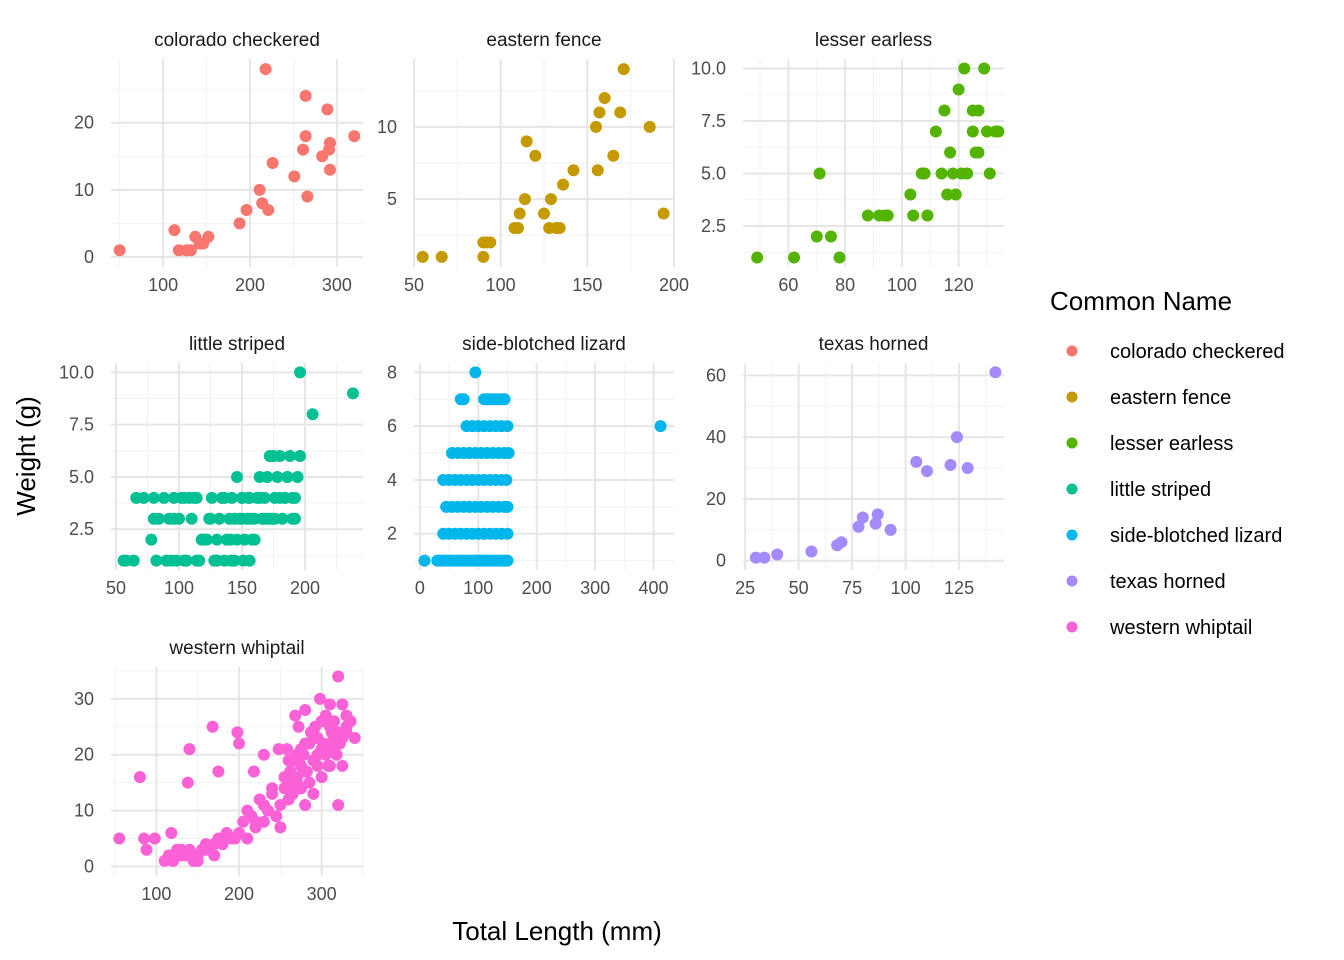  What do you see at coordinates (855, 466) in the screenshot?
I see `facet-panel: 25 50 75 100 125 0 20 40 60 texas horned` at bounding box center [855, 466].